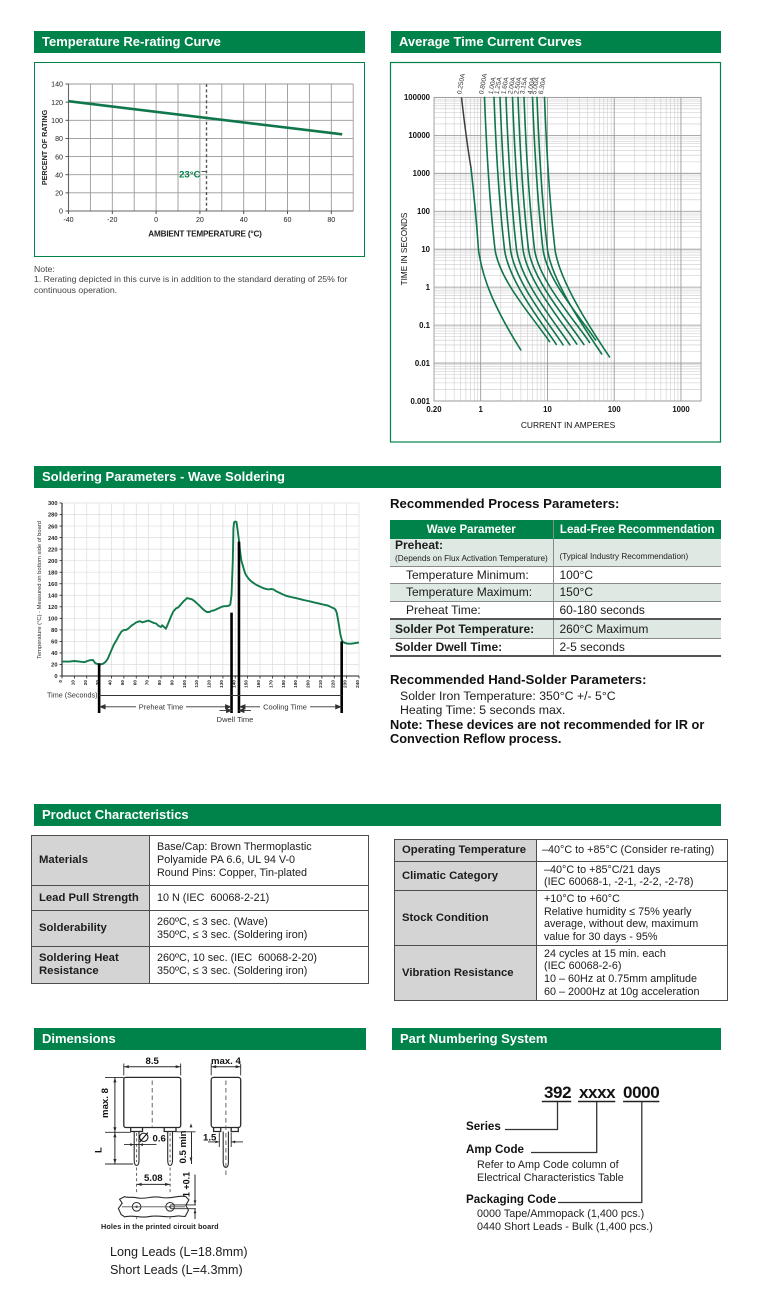  What do you see at coordinates (420, 401) in the screenshot?
I see `svg-text: 0.001` at bounding box center [420, 401].